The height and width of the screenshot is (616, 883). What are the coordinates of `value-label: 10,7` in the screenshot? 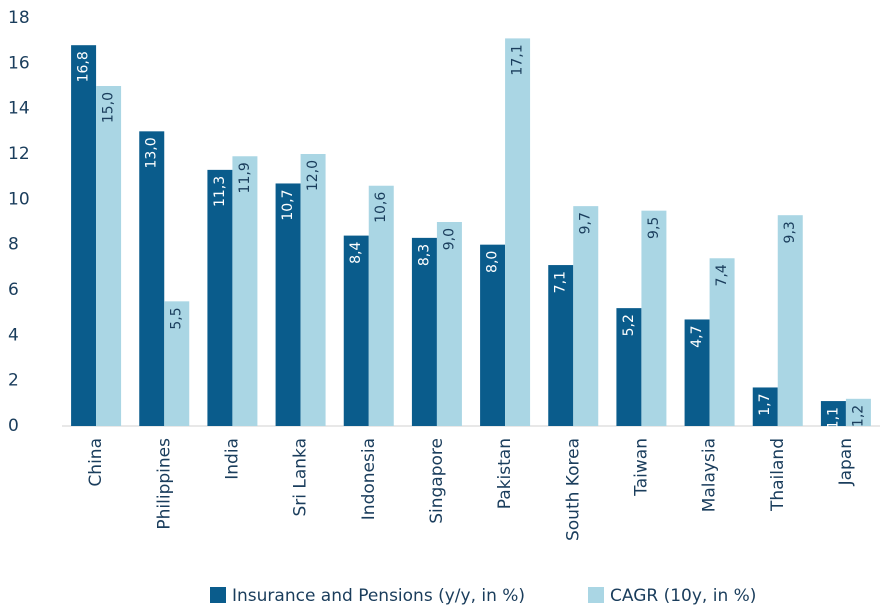 It's located at (288, 204).